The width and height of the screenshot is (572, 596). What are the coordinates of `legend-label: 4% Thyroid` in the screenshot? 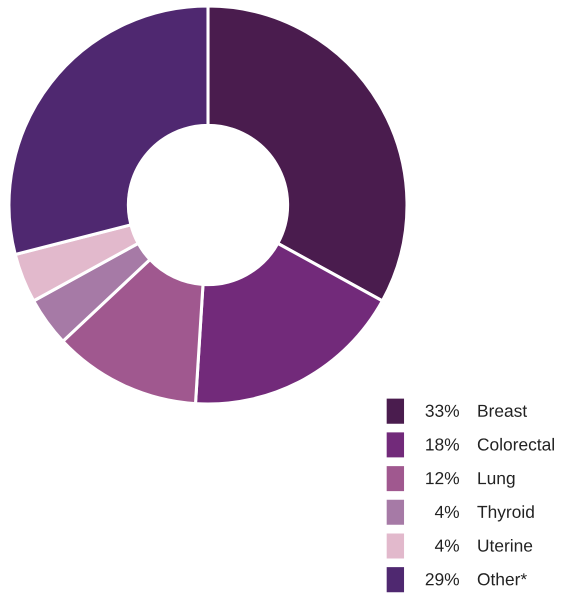 It's located at (484, 513).